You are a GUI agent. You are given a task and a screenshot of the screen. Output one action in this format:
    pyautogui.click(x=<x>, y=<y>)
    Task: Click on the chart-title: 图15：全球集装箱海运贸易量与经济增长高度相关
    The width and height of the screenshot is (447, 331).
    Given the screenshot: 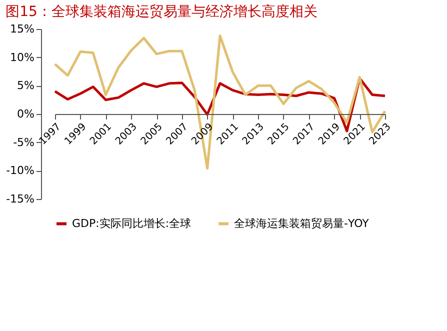 What is the action you would take?
    pyautogui.click(x=162, y=12)
    